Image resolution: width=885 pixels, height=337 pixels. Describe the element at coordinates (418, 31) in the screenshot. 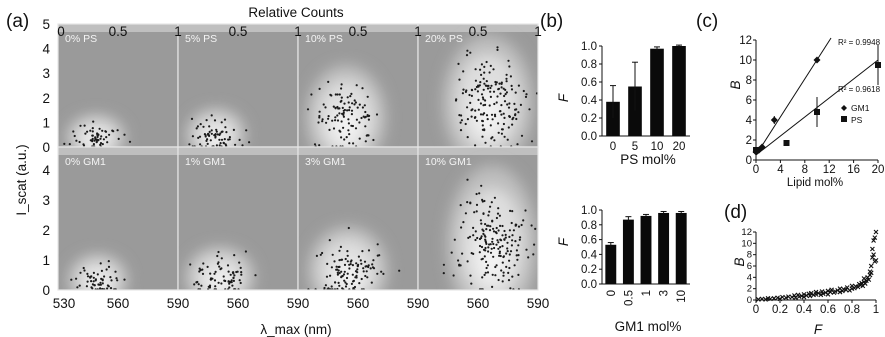

I see `top-tick-label: 1` at that location.